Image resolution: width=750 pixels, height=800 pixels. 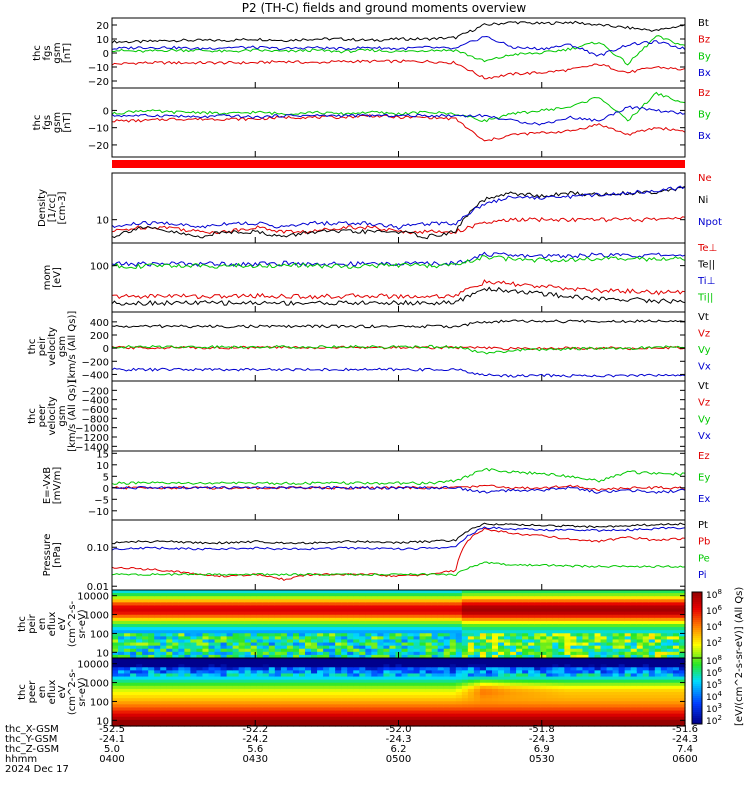 I want to click on y-axis-label-line: eflux, so click(x=52, y=624).